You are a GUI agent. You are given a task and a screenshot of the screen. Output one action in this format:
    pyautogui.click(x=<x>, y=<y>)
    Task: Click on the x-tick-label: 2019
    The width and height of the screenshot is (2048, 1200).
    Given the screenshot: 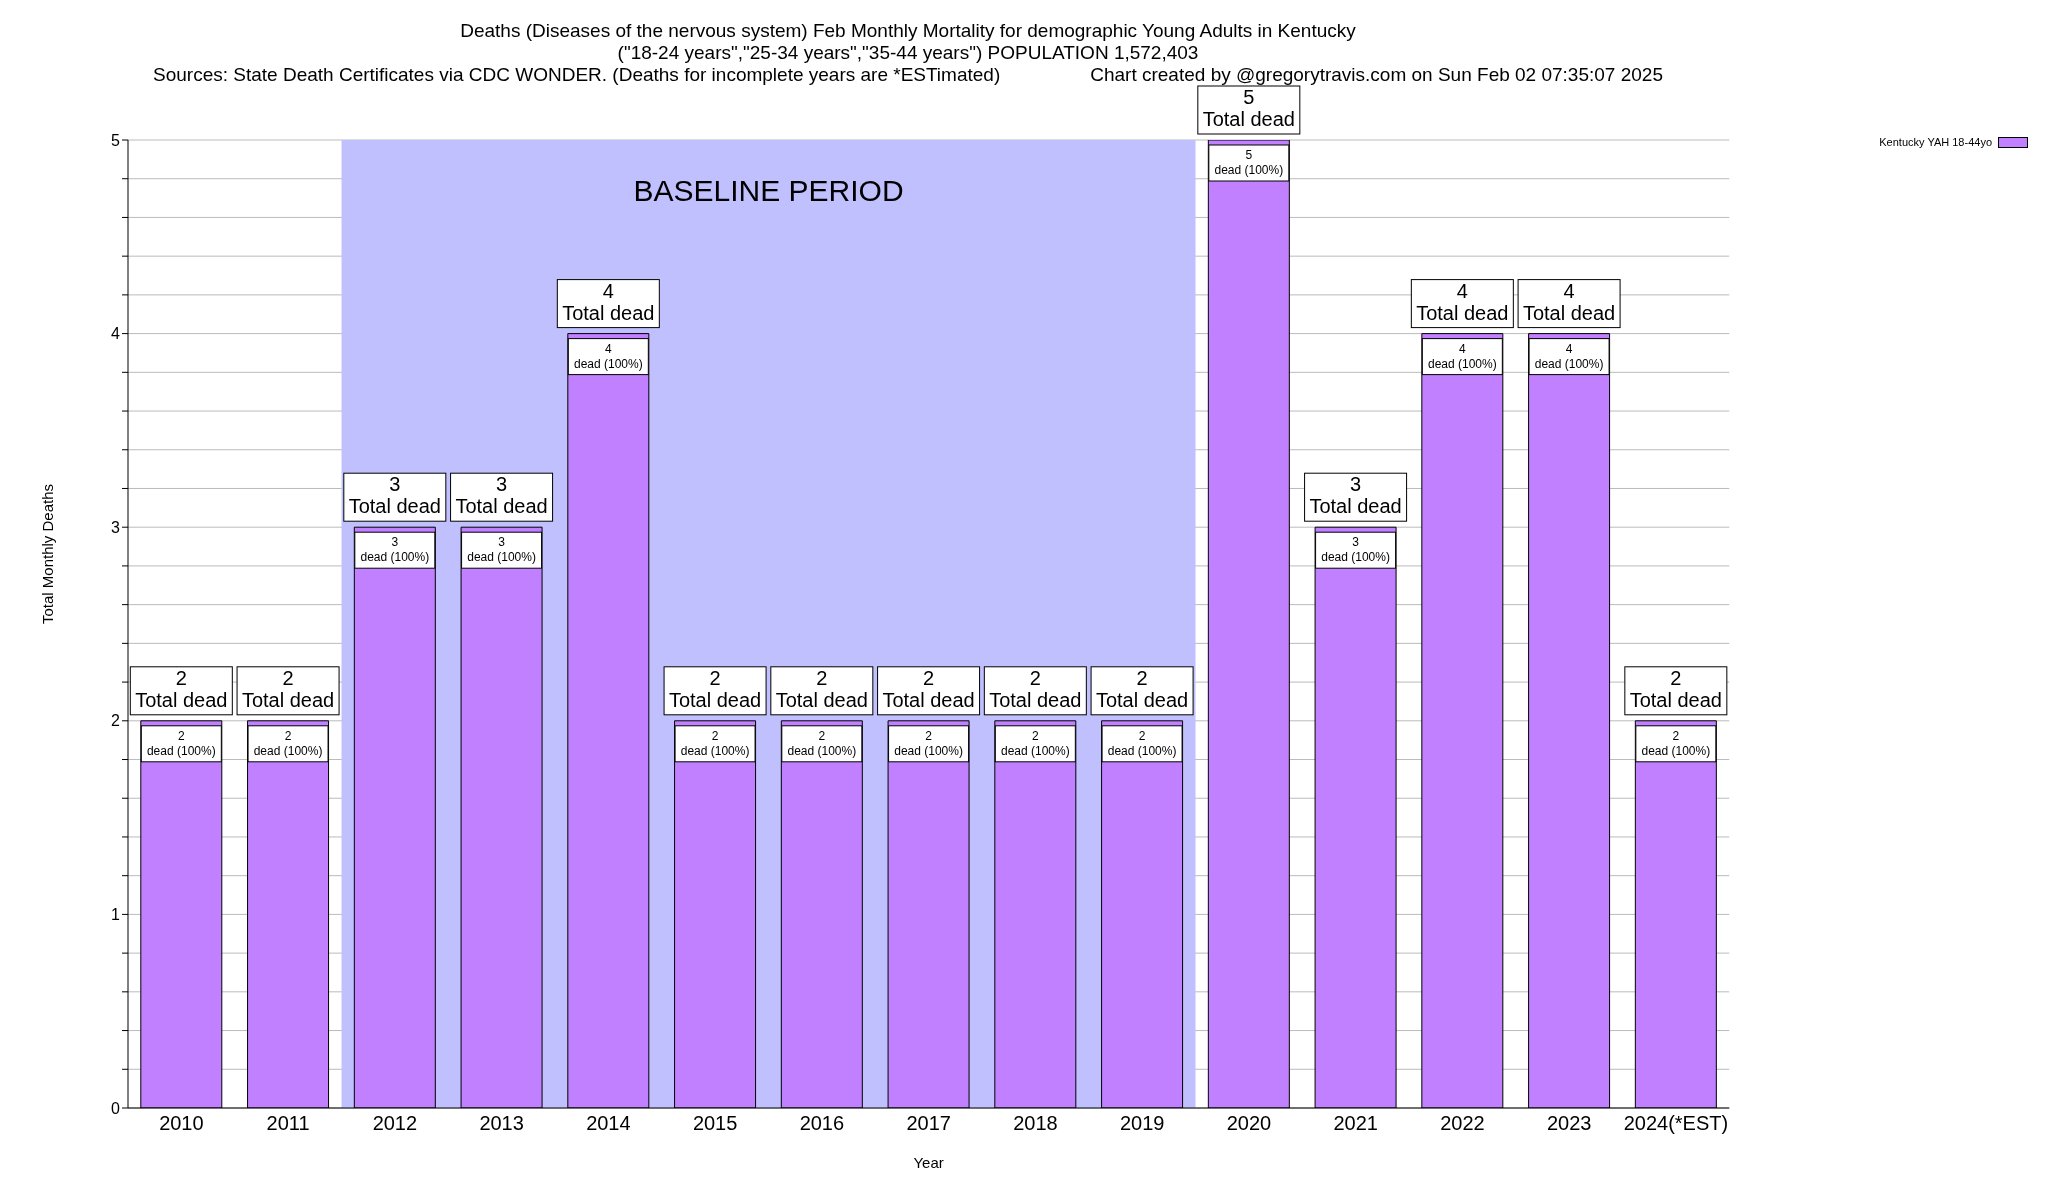 What is the action you would take?
    pyautogui.click(x=1142, y=1123)
    